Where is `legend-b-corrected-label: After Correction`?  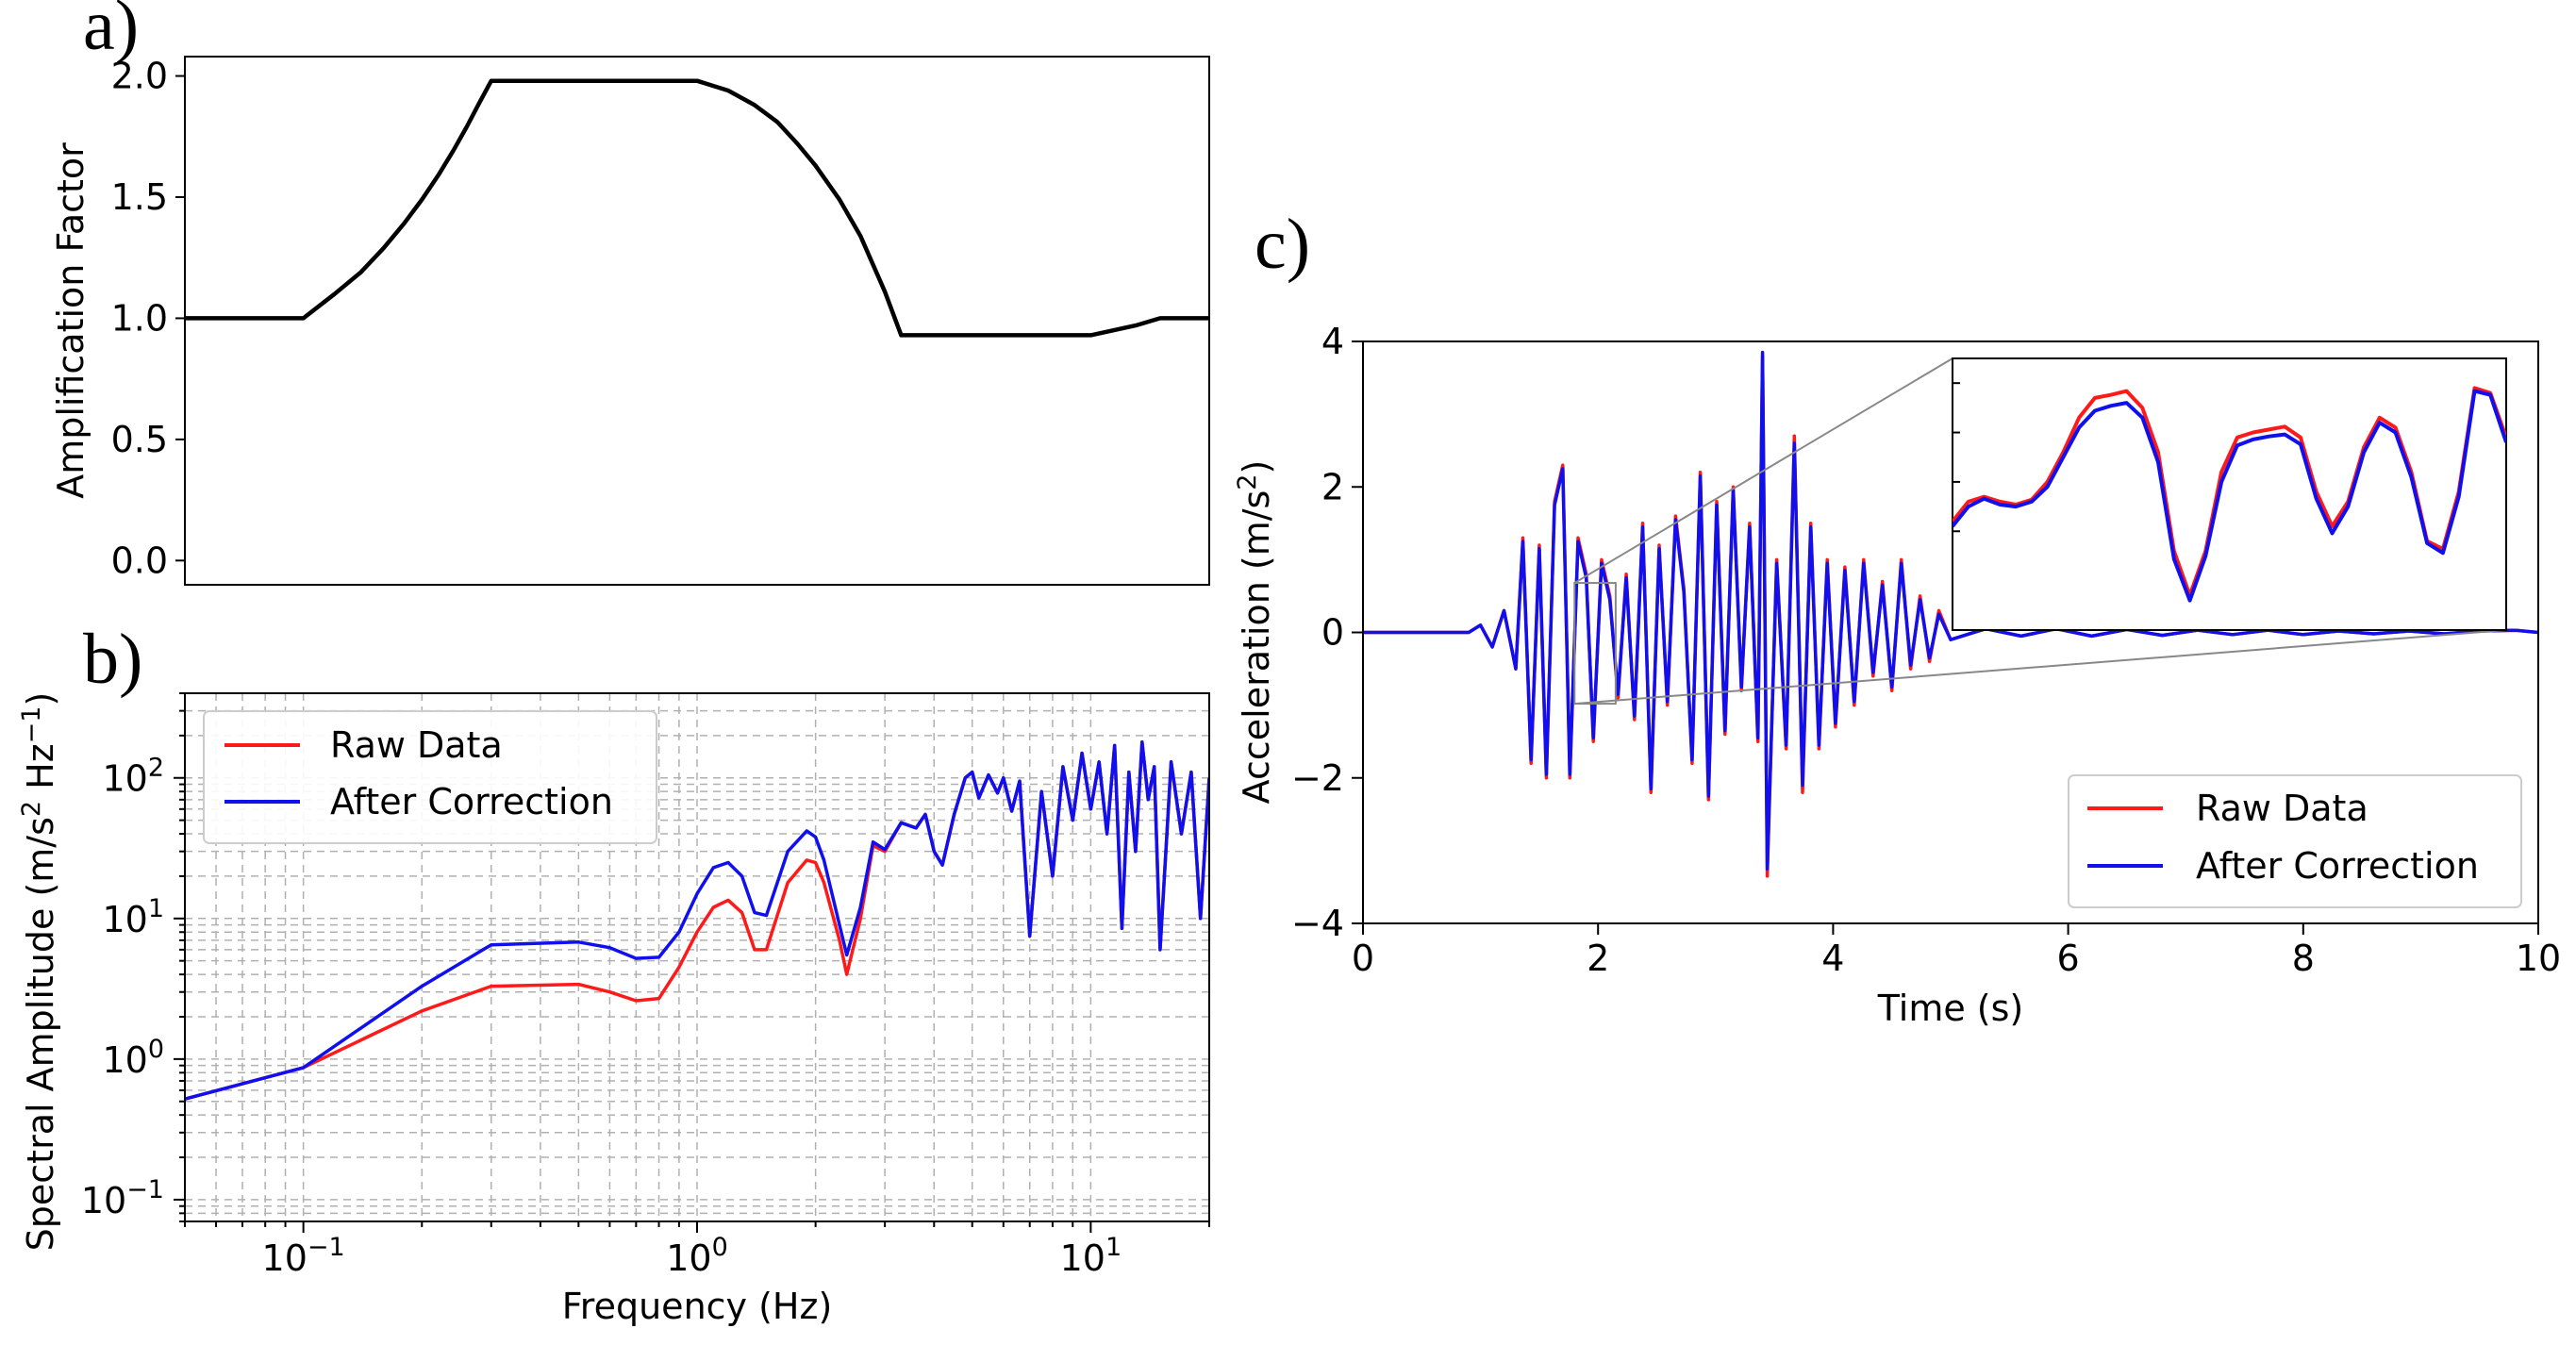 legend-b-corrected-label: After Correction is located at coordinates (471, 801).